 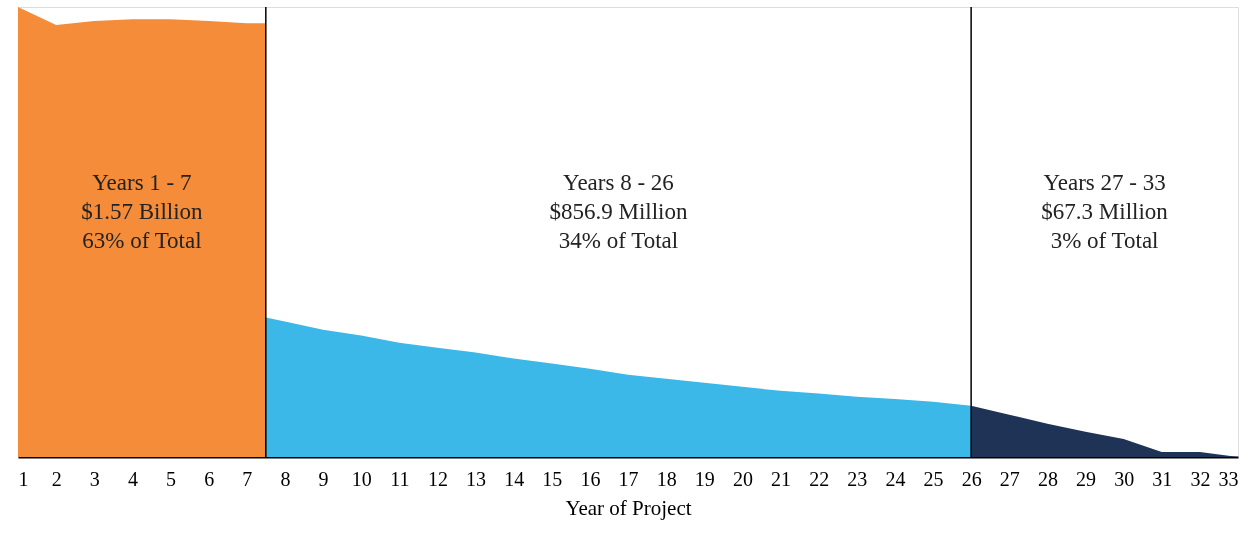 I want to click on x-tick-label: 9, so click(x=323, y=478).